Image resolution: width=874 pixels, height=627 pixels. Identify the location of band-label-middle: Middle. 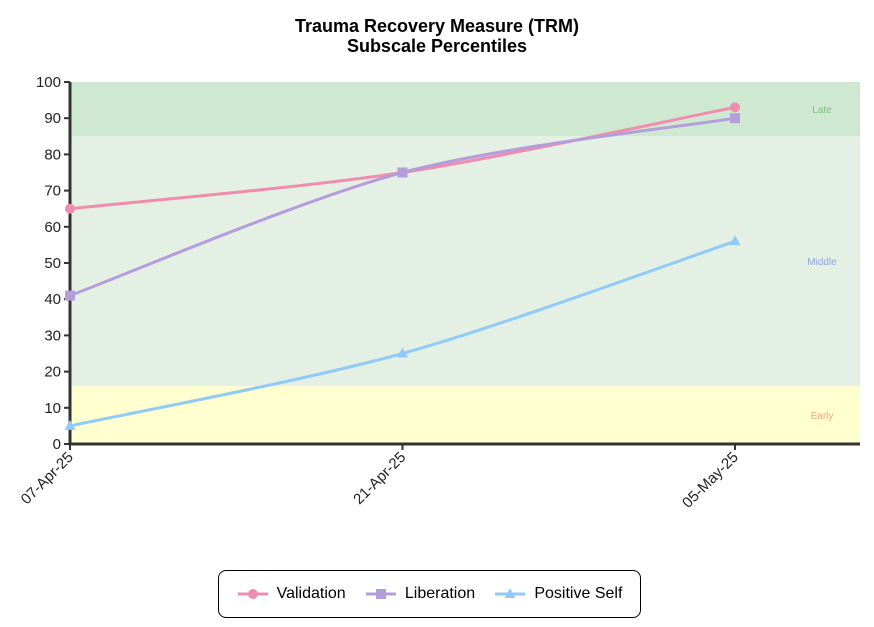
(822, 262).